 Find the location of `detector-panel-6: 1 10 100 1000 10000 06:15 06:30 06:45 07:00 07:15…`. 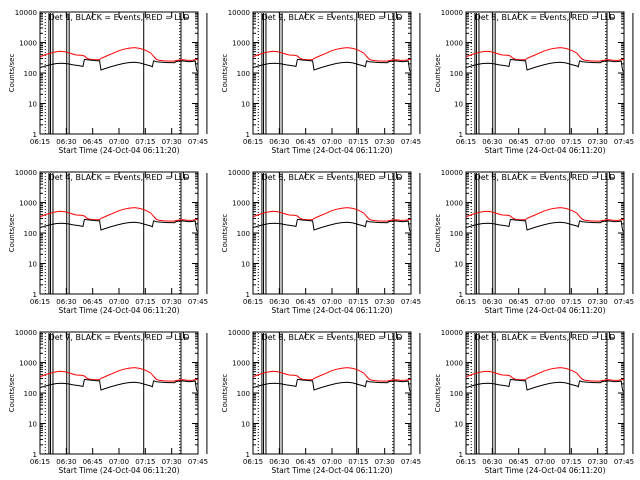

detector-panel-6: 1 10 100 1000 10000 06:15 06:30 06:45 07:00 07:15… is located at coordinates (534, 242).